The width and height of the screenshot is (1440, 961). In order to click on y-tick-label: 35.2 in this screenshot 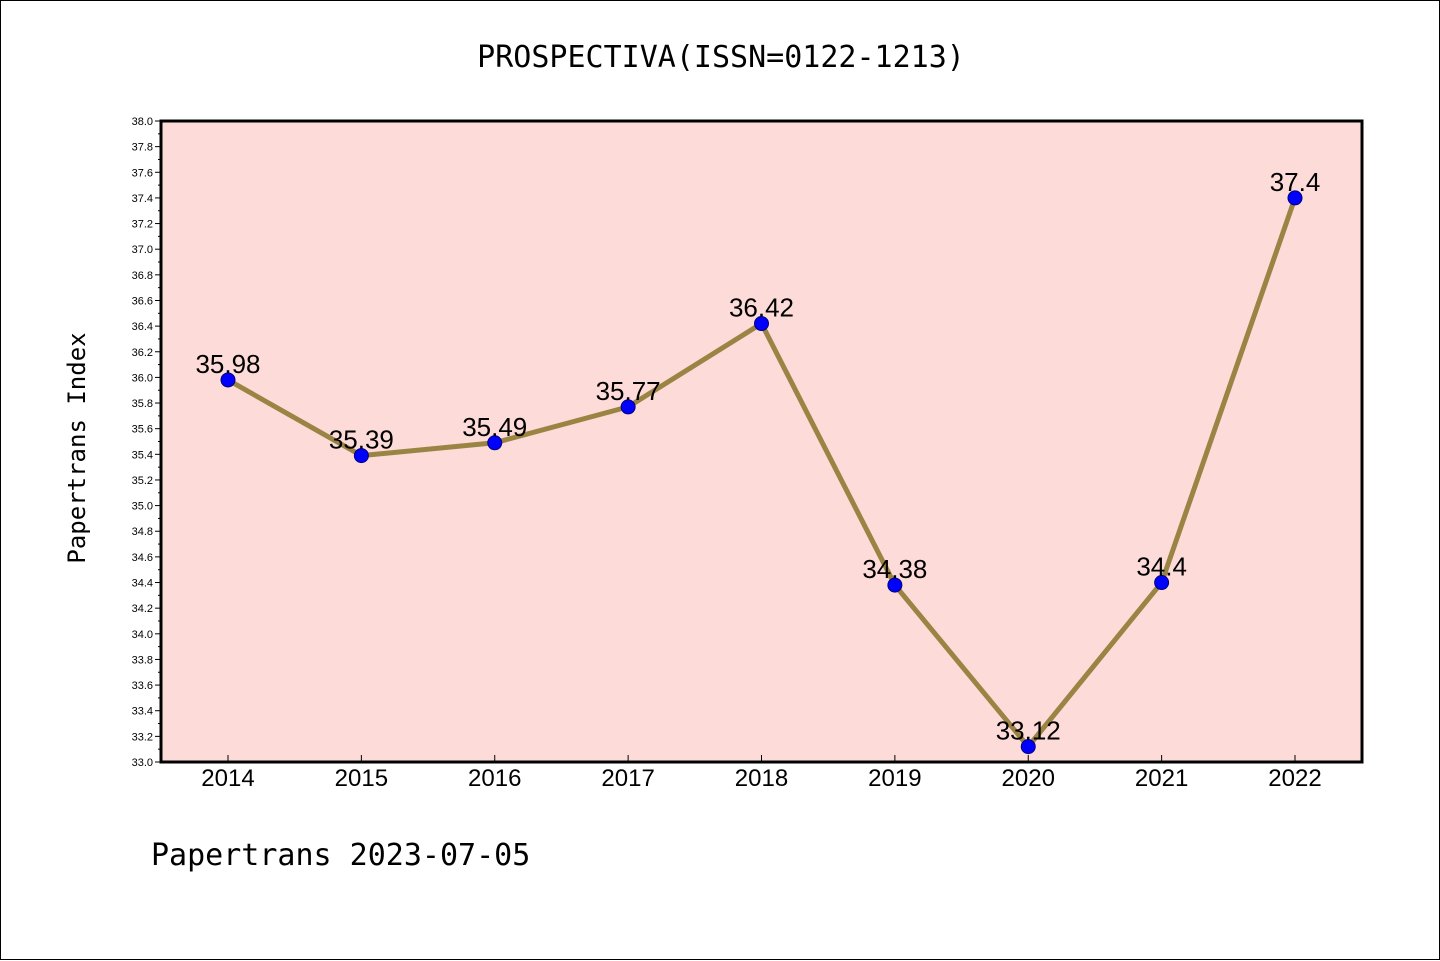, I will do `click(142, 481)`.